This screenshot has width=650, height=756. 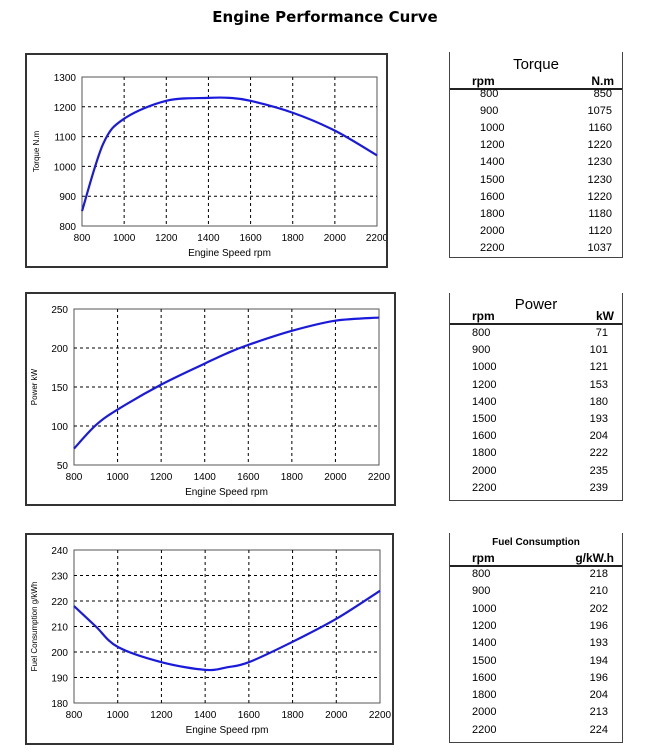 What do you see at coordinates (598, 729) in the screenshot?
I see `value-cell: 224` at bounding box center [598, 729].